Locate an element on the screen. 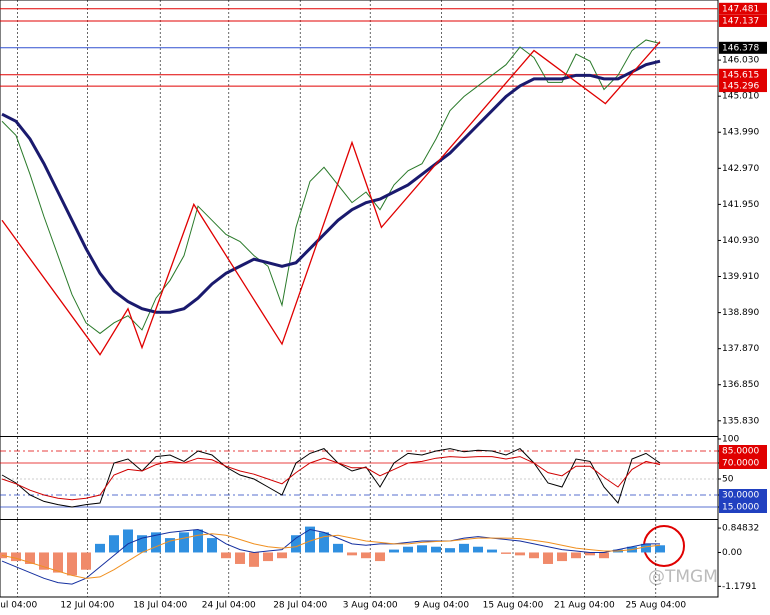 The width and height of the screenshot is (770, 615). x-tick-label: Jul 04:00 is located at coordinates (19, 606).